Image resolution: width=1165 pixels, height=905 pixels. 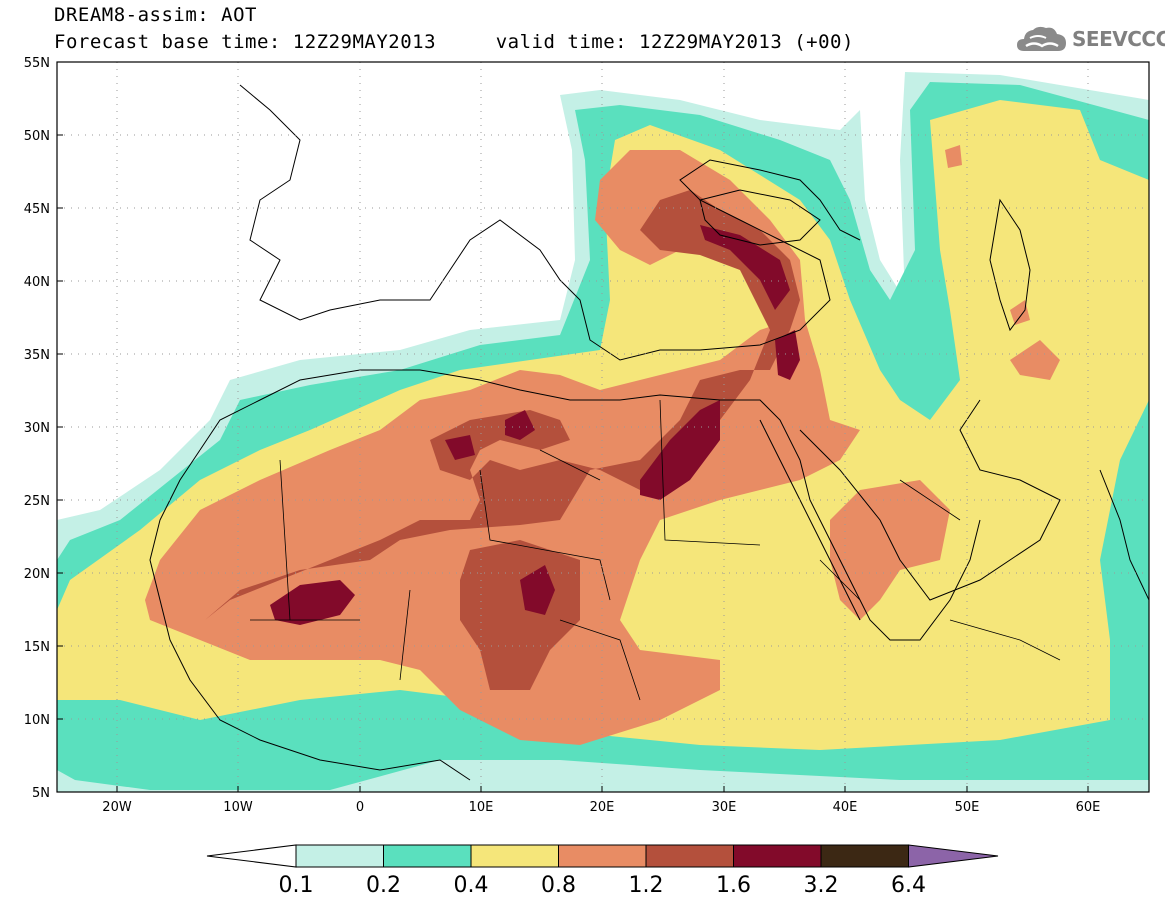 I want to click on colorbar-label-1-2: 1.2, so click(x=646, y=885).